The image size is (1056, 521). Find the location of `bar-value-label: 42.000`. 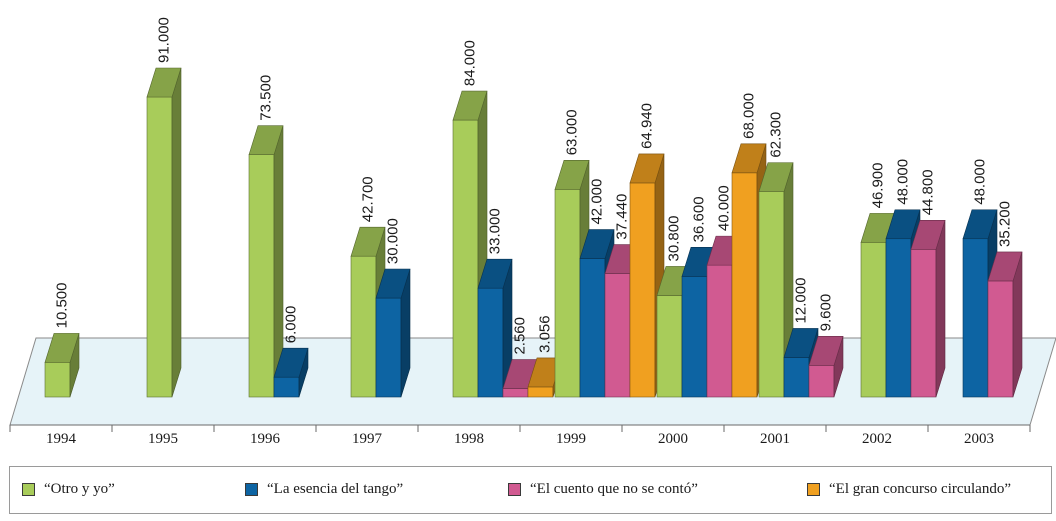

bar-value-label: 42.000 is located at coordinates (597, 202).